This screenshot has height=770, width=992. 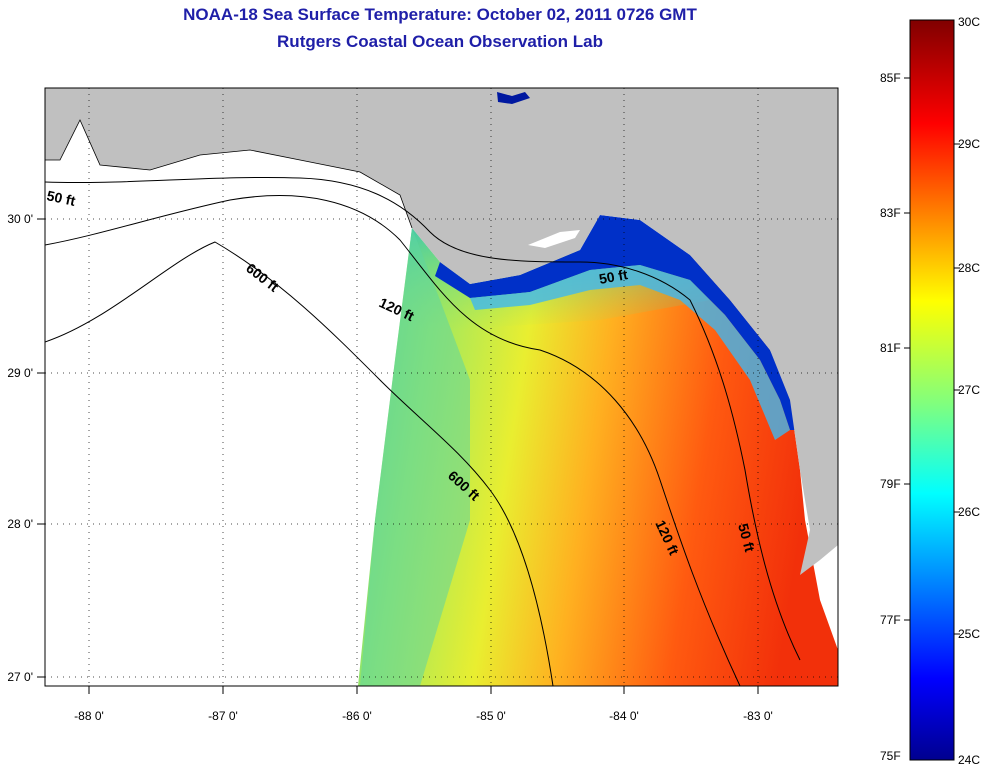 What do you see at coordinates (890, 620) in the screenshot?
I see `colorbar-f-label: 77F` at bounding box center [890, 620].